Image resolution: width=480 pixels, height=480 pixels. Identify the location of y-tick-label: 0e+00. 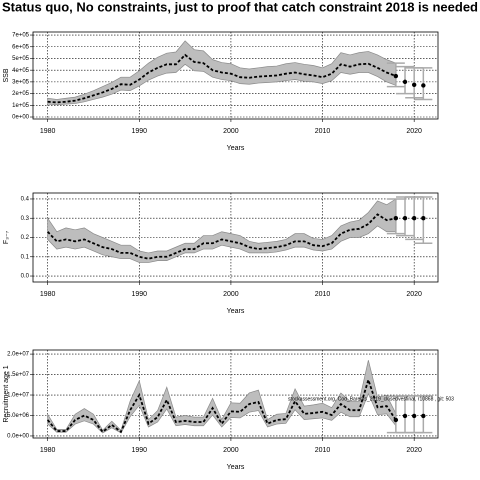
(21, 118).